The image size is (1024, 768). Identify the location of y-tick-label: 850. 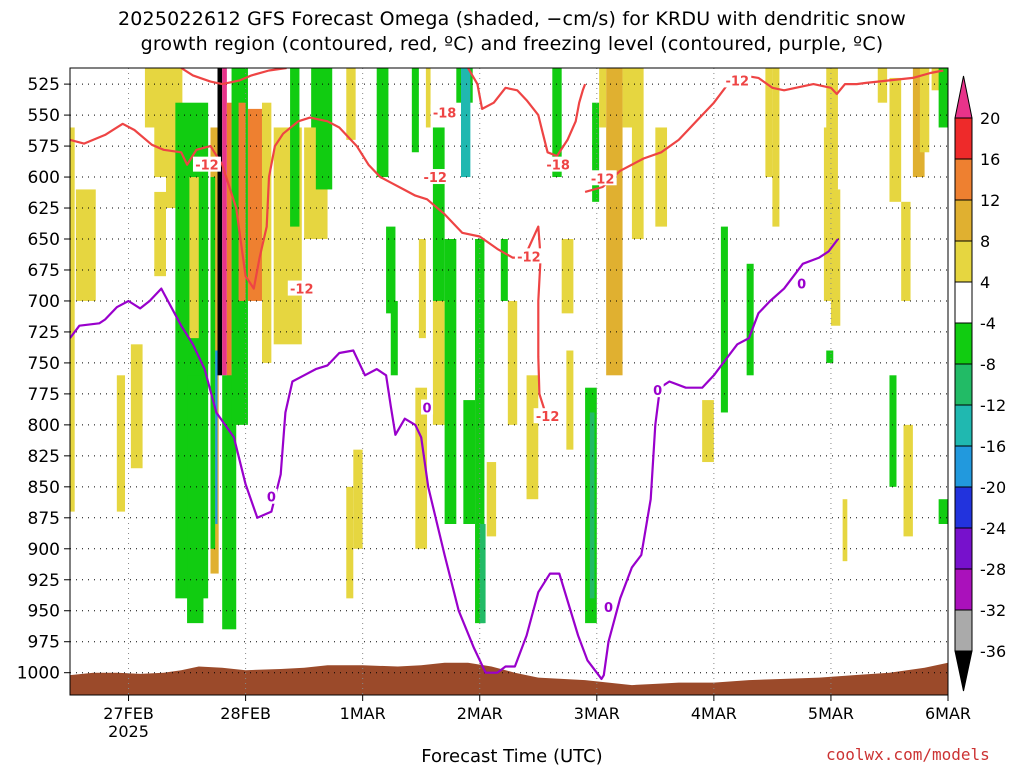
(44, 488).